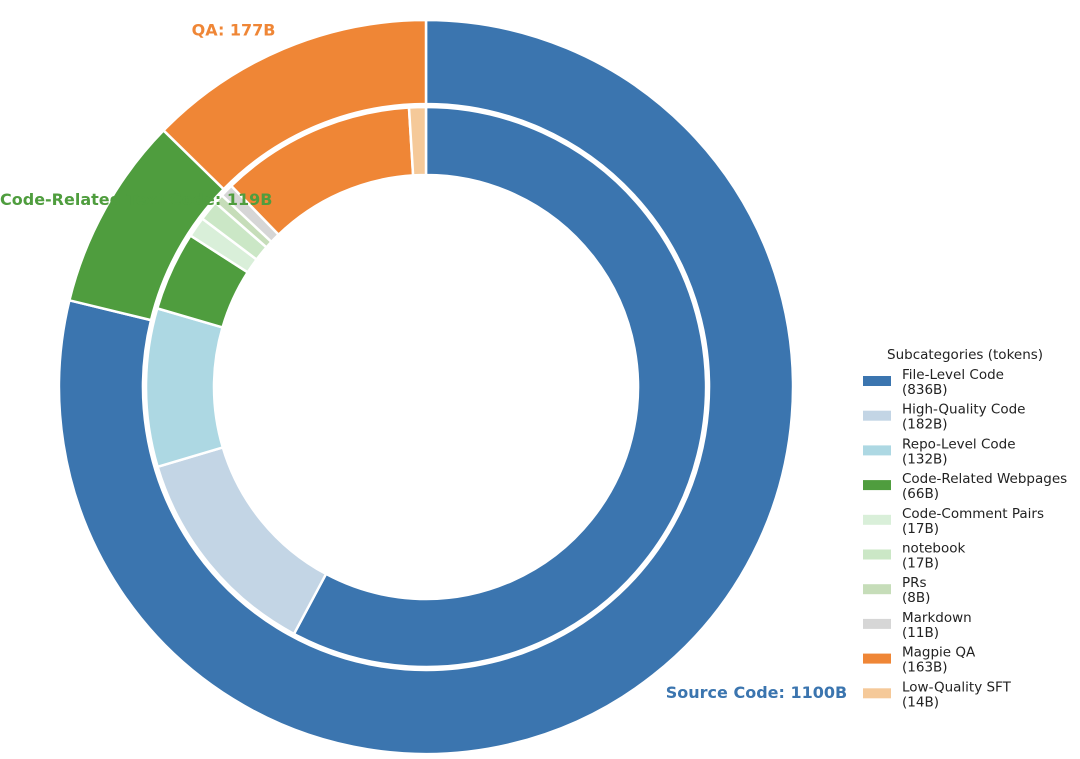  What do you see at coordinates (417, 141) in the screenshot?
I see `inner-slice-low-quality-sft` at bounding box center [417, 141].